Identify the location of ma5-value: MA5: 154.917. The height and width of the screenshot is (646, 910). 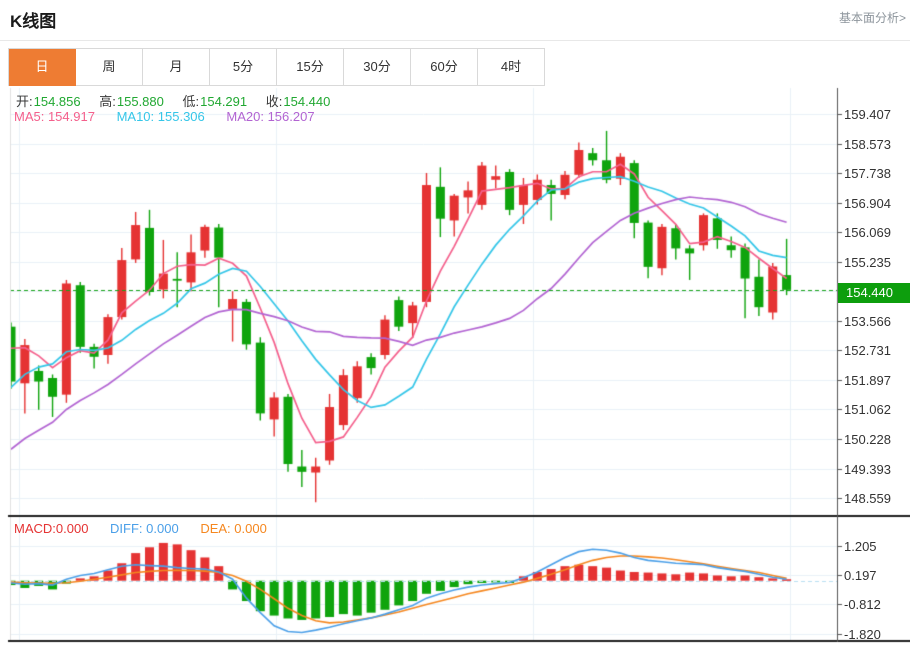
(54, 116).